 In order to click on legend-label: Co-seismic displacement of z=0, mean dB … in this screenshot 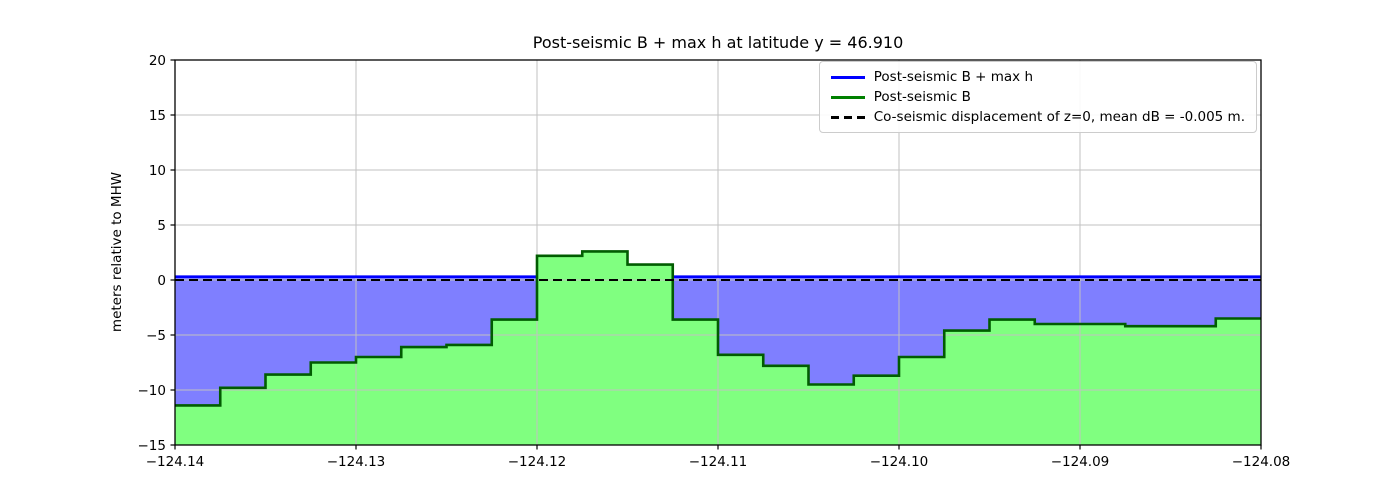, I will do `click(1059, 117)`.